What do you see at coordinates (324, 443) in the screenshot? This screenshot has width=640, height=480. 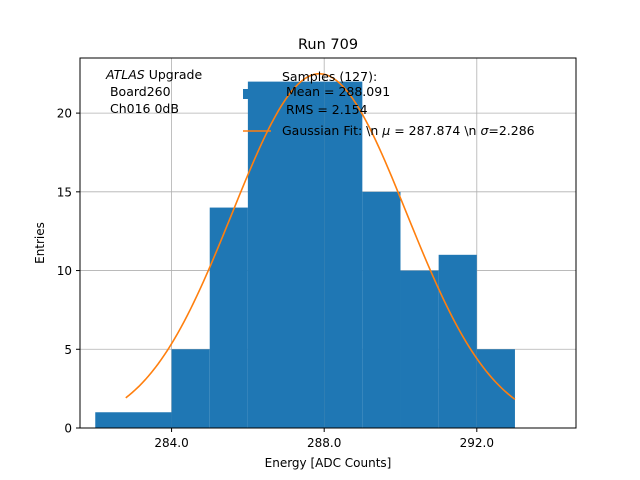 I see `x-tick-label: 288.0` at bounding box center [324, 443].